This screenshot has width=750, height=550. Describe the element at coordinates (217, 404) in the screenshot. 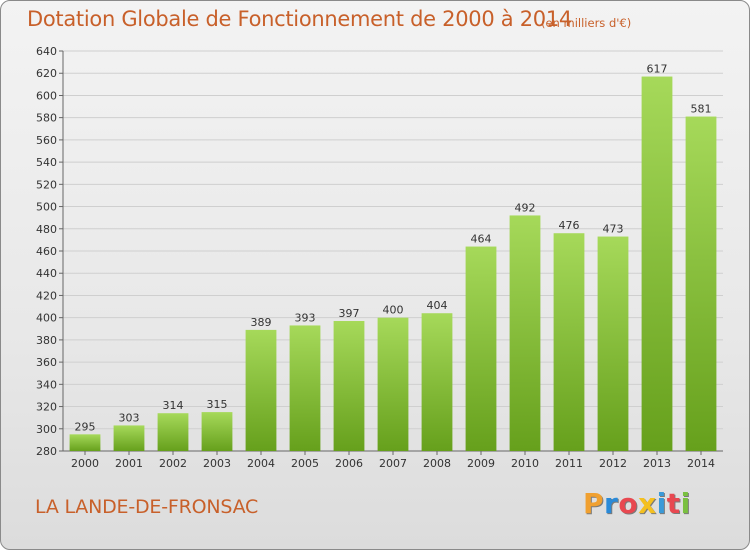

I see `value-label-2003: 315` at that location.